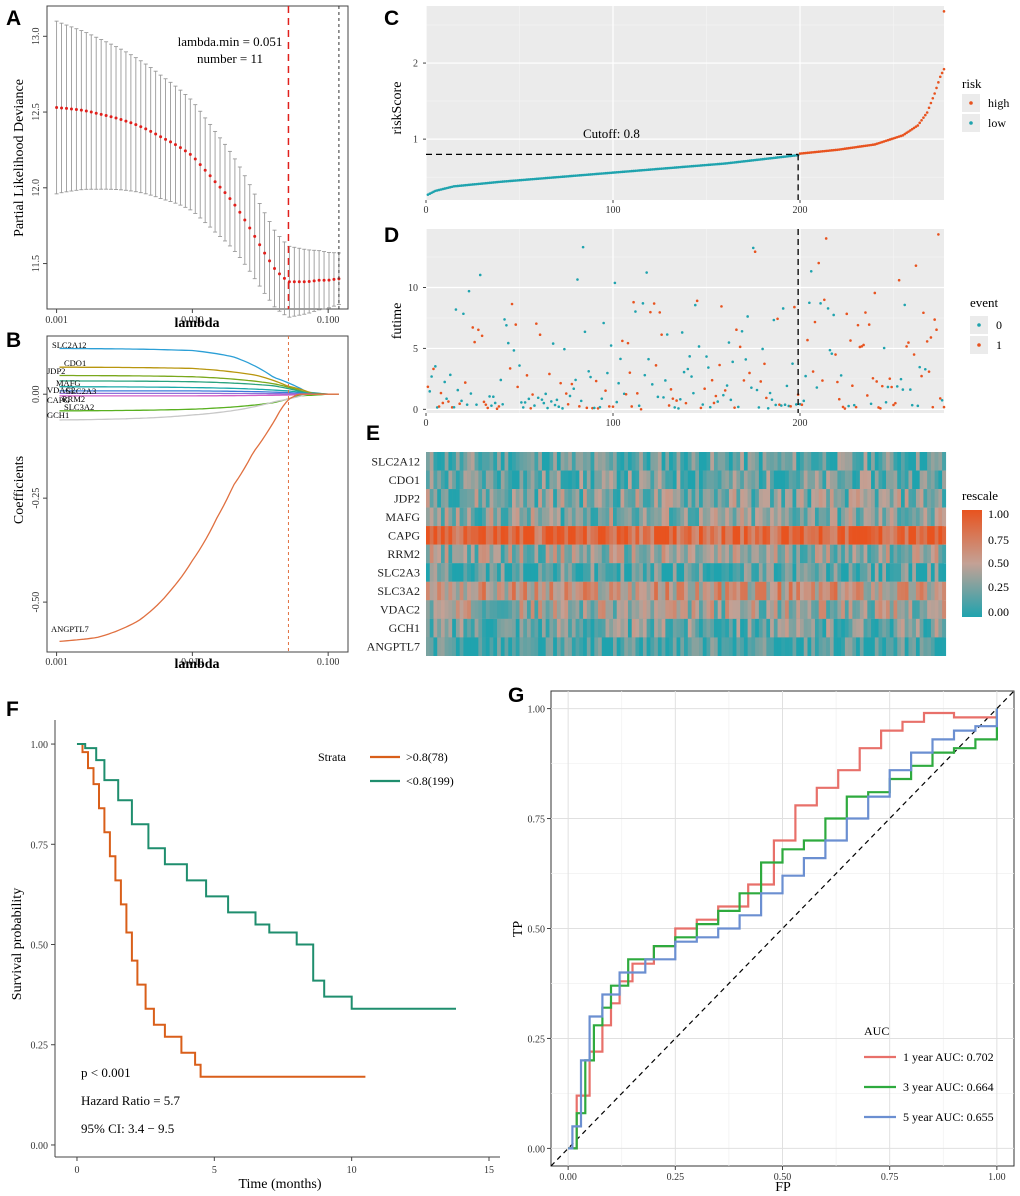 Image resolution: width=1020 pixels, height=1196 pixels. Describe the element at coordinates (395, 461) in the screenshot. I see `e-gene-label: SLC2A12` at that location.